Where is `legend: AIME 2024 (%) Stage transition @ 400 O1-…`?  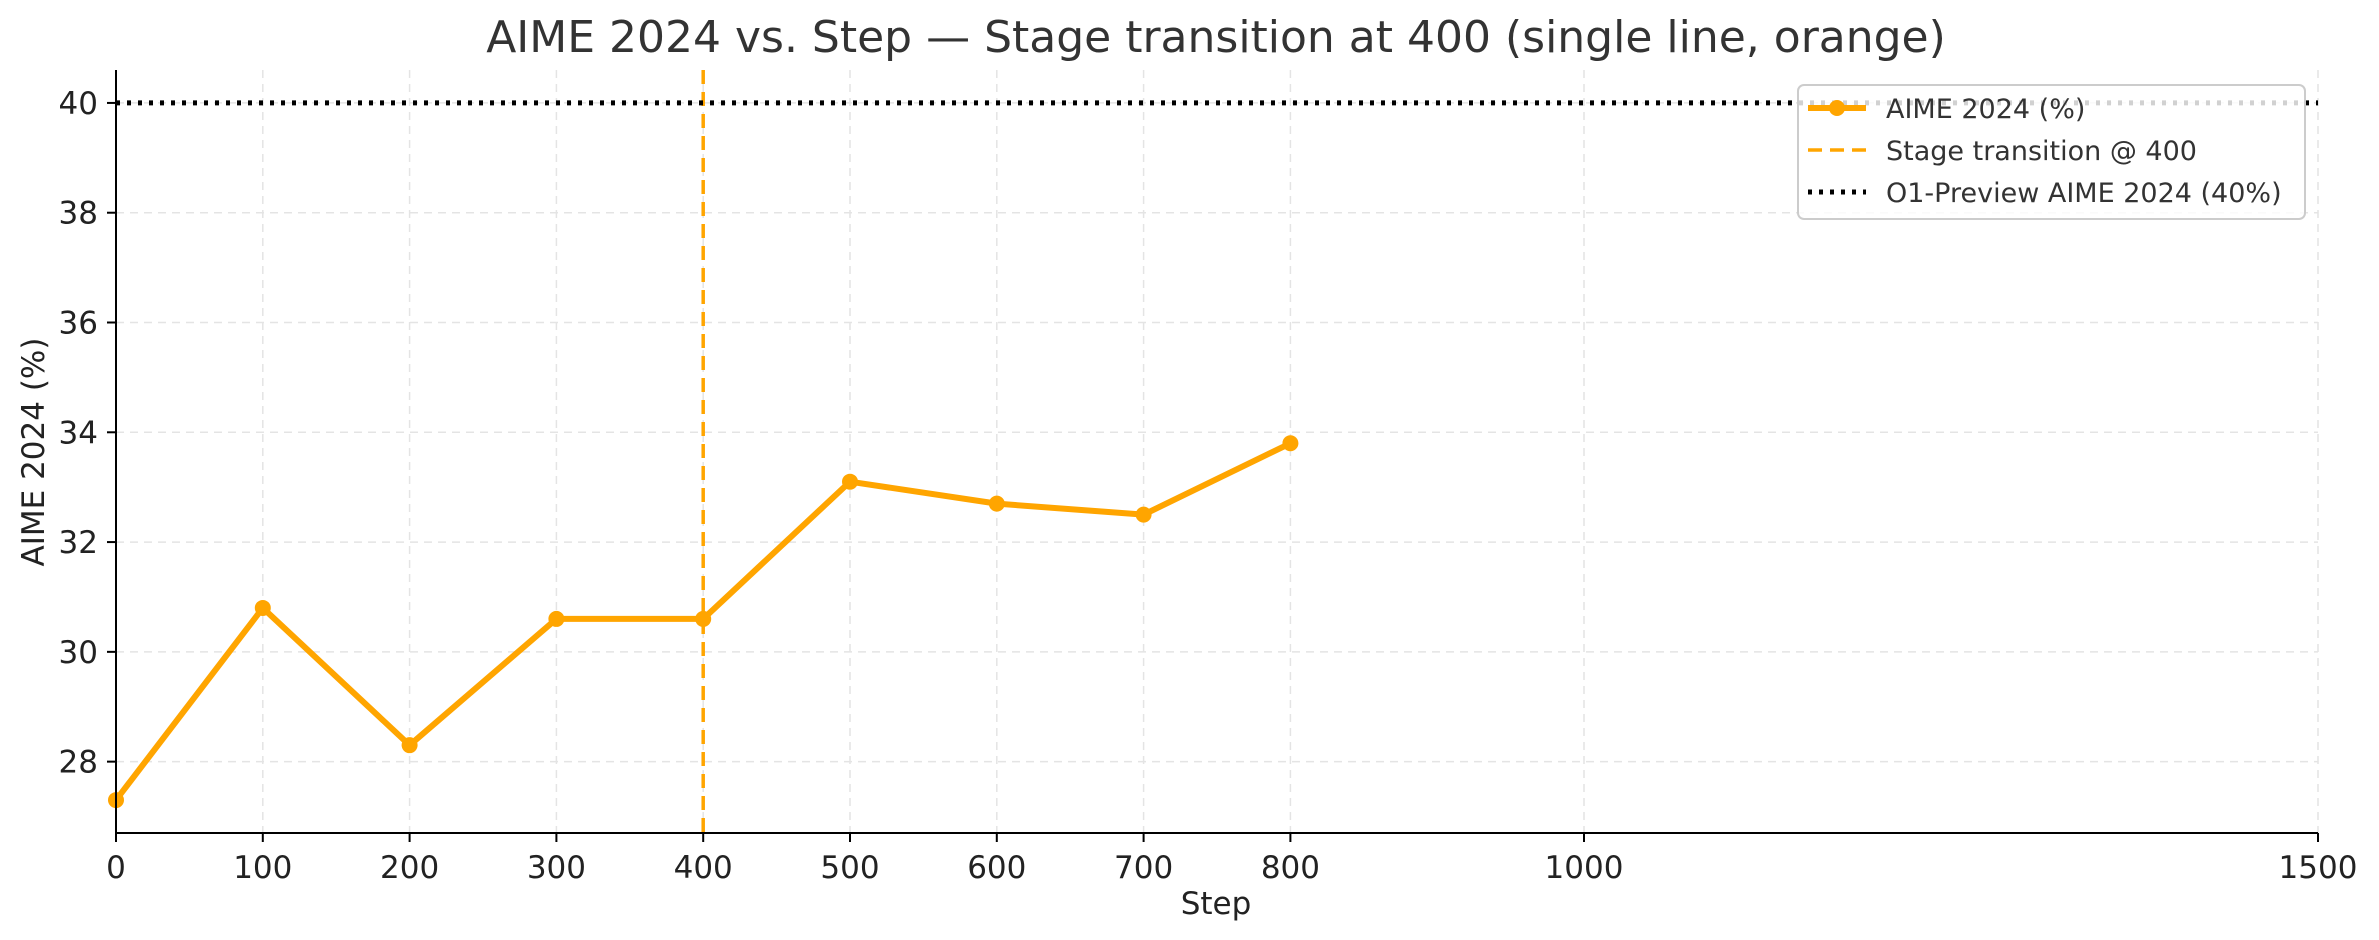
legend: AIME 2024 (%) Stage transition @ 400 O1-… is located at coordinates (2051, 152).